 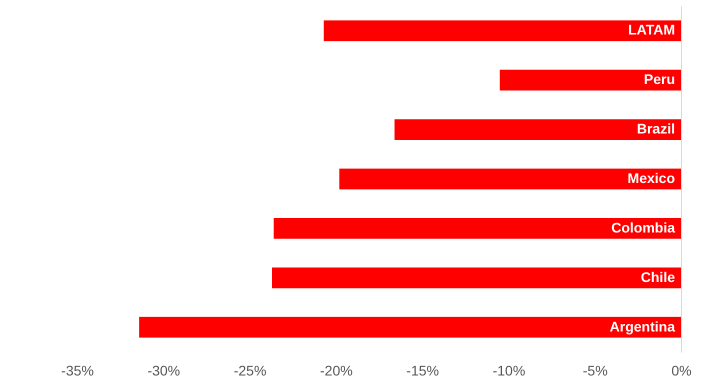 I want to click on y-tick-label: Peru, so click(x=659, y=79).